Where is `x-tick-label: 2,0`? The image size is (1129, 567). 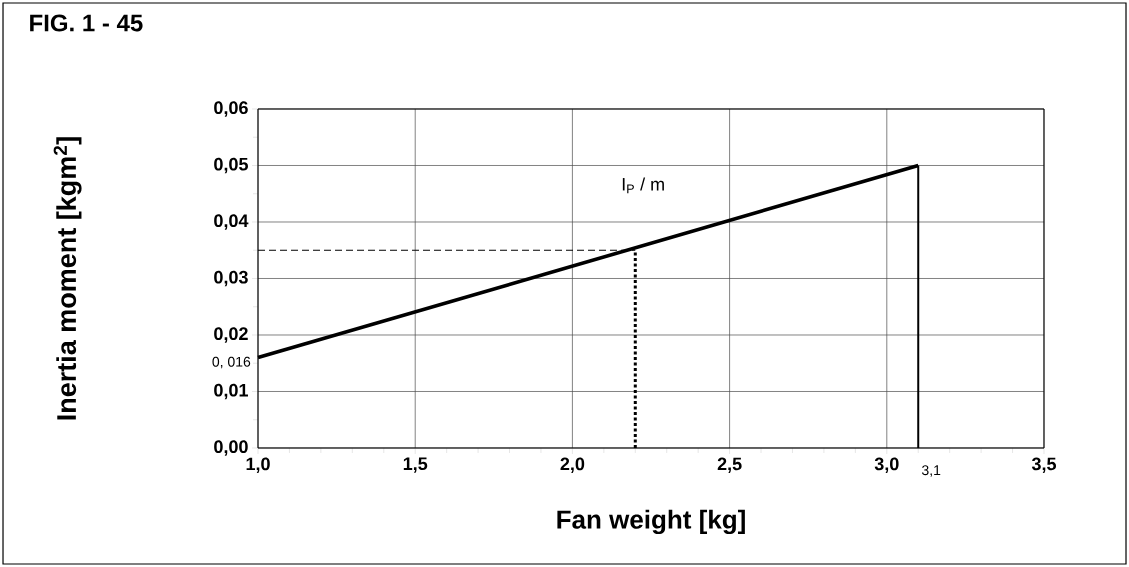
x-tick-label: 2,0 is located at coordinates (572, 465).